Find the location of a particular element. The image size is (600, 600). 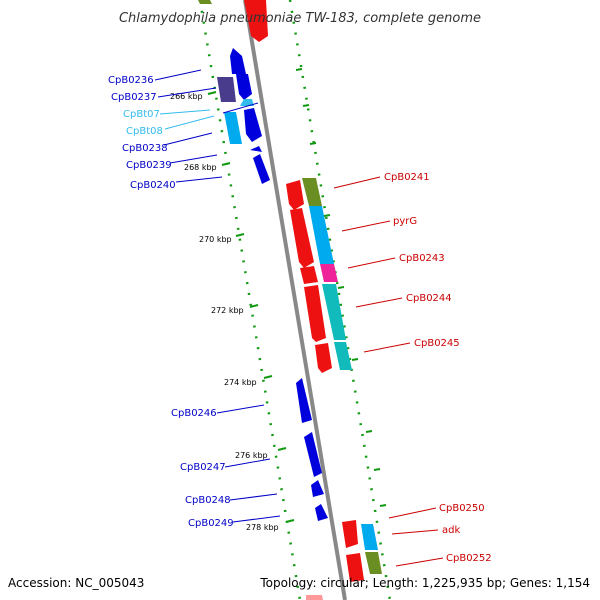

gene-cpb0238 is located at coordinates (253, 125).